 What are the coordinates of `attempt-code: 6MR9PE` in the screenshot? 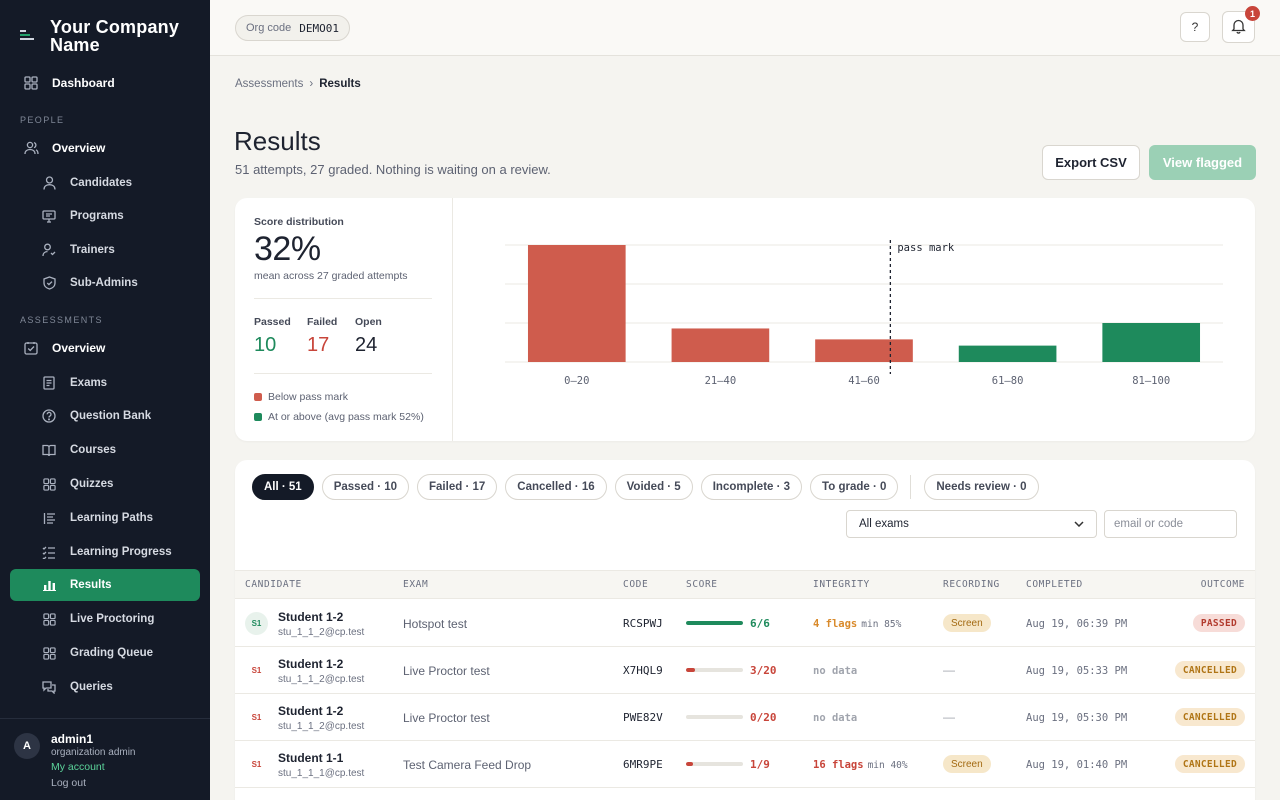 It's located at (643, 764).